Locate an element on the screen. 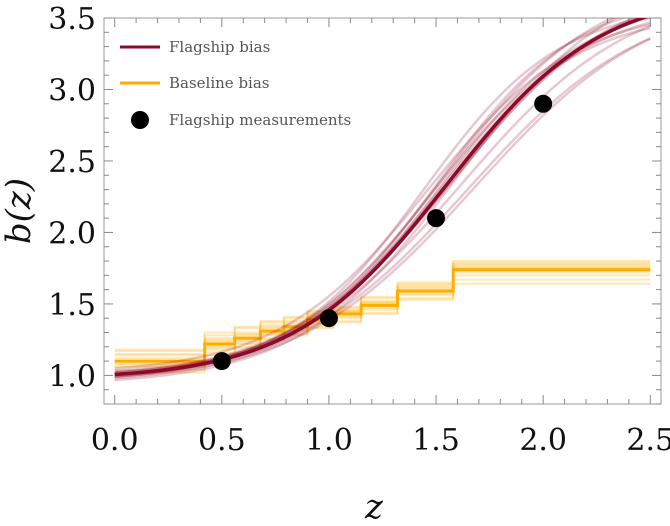 The height and width of the screenshot is (526, 670). y-tick-label: 3.5 is located at coordinates (72, 19).